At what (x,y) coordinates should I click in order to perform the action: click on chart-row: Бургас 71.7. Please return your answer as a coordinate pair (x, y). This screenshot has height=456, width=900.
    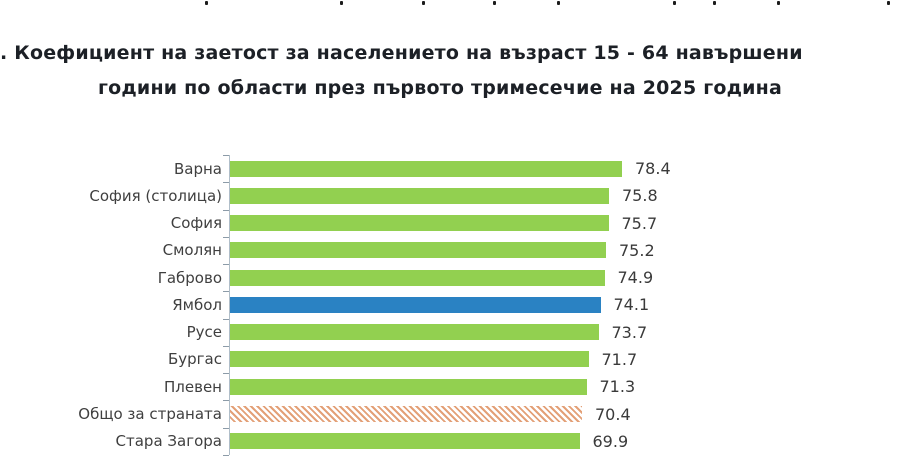
    Looking at the image, I should click on (450, 359).